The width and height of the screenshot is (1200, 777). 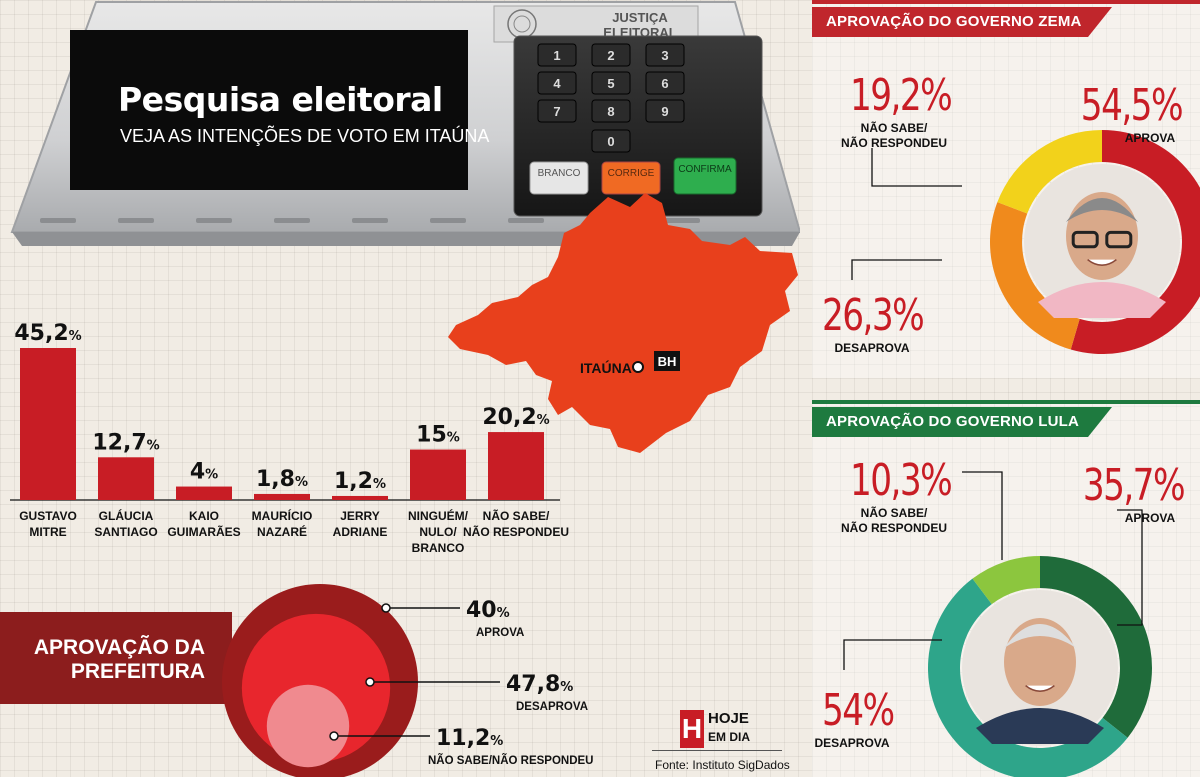 What do you see at coordinates (126, 515) in the screenshot?
I see `bar-category-label-1-0: GLÁUCIA` at bounding box center [126, 515].